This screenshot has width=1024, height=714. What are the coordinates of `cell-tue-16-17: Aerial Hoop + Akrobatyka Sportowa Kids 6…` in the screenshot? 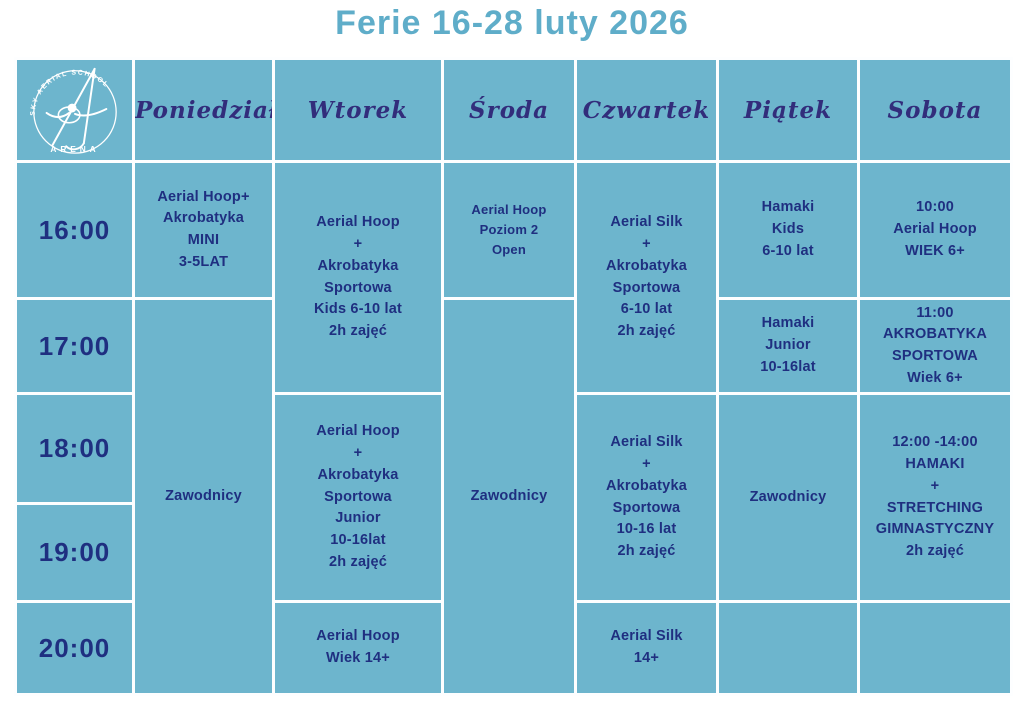 It's located at (358, 277).